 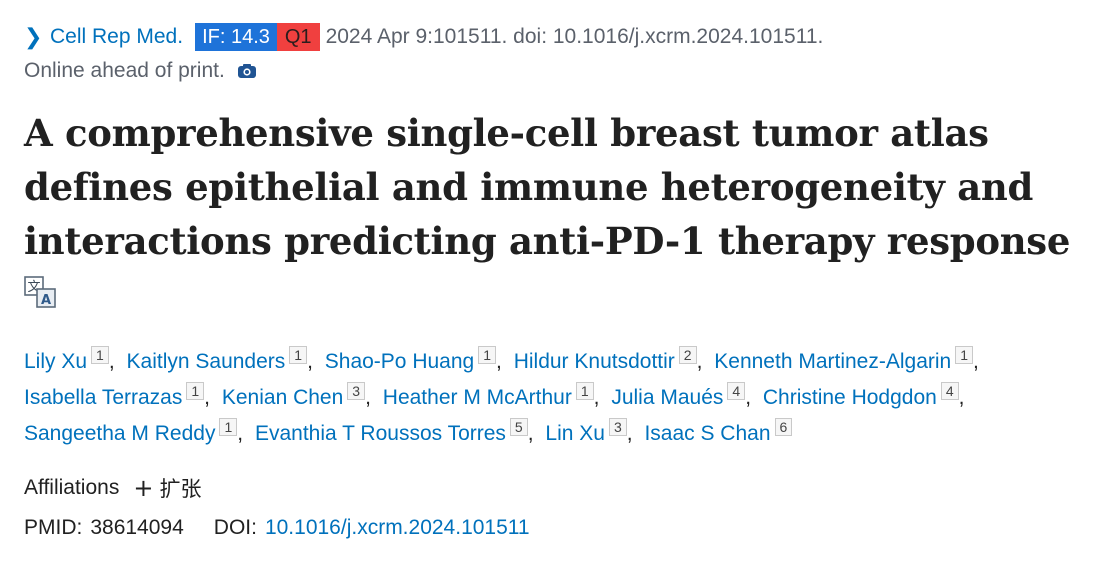 What do you see at coordinates (72, 487) in the screenshot?
I see `affiliations-label: Affiliations` at bounding box center [72, 487].